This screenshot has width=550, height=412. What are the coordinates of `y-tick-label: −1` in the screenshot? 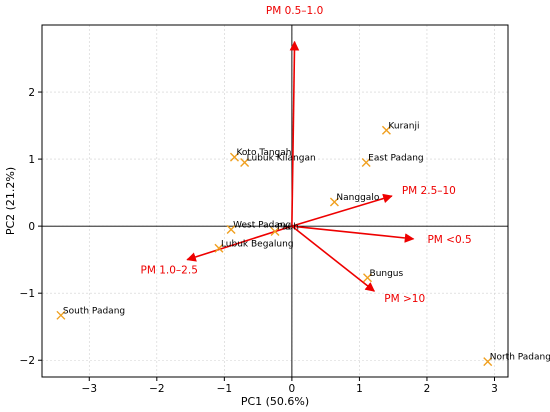 It's located at (27, 294).